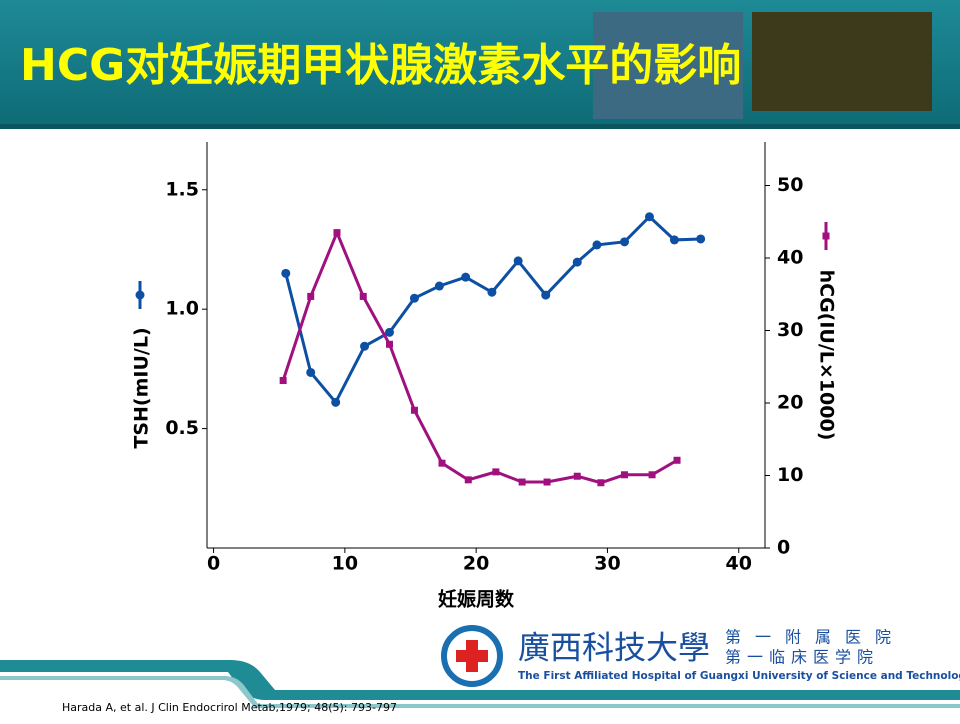  I want to click on header-rule, so click(480, 126).